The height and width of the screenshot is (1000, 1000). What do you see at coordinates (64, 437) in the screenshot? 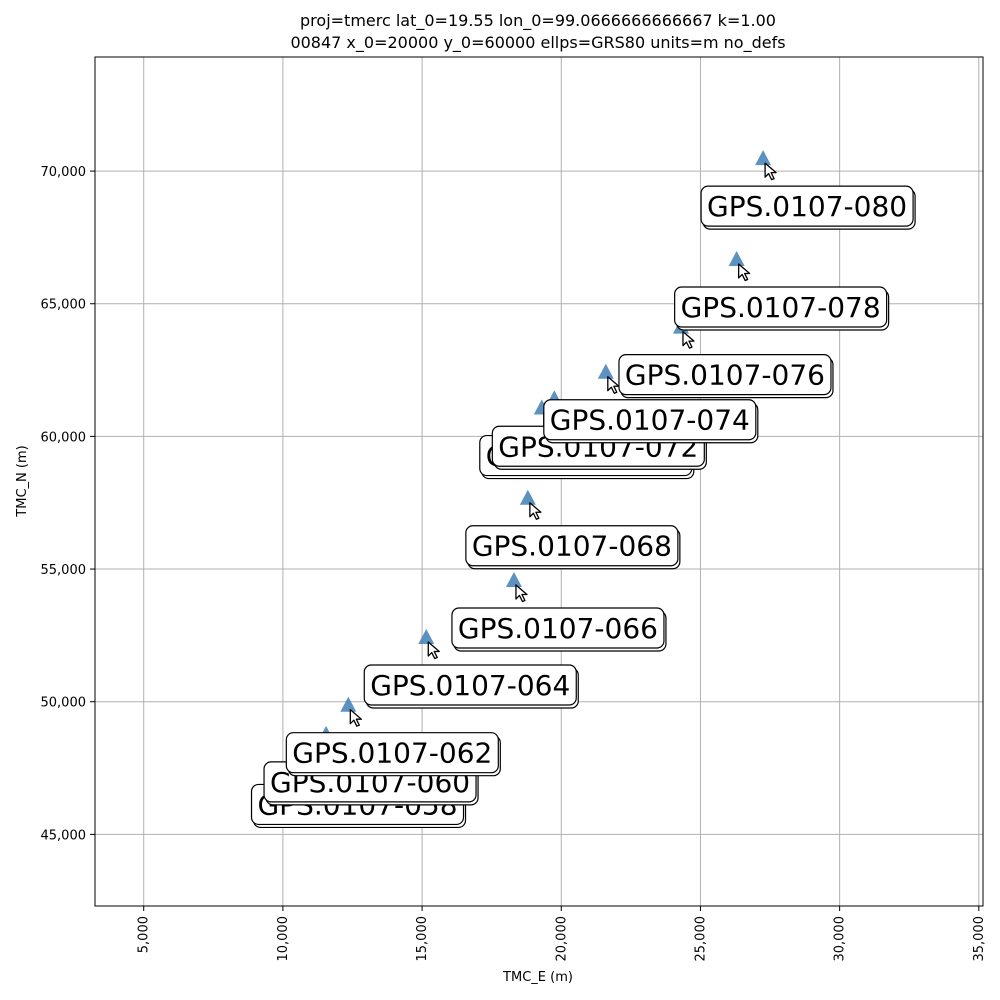
I see `y-tick-label: 60,000` at bounding box center [64, 437].